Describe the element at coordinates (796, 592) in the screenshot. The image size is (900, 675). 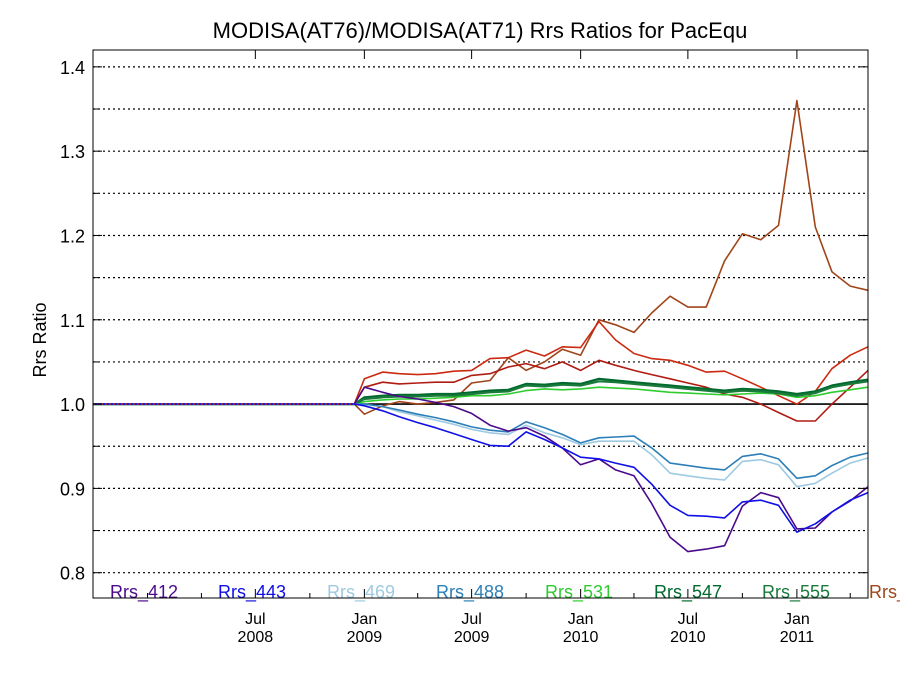
I see `legend-entry-rrs-555: Rrs_555` at that location.